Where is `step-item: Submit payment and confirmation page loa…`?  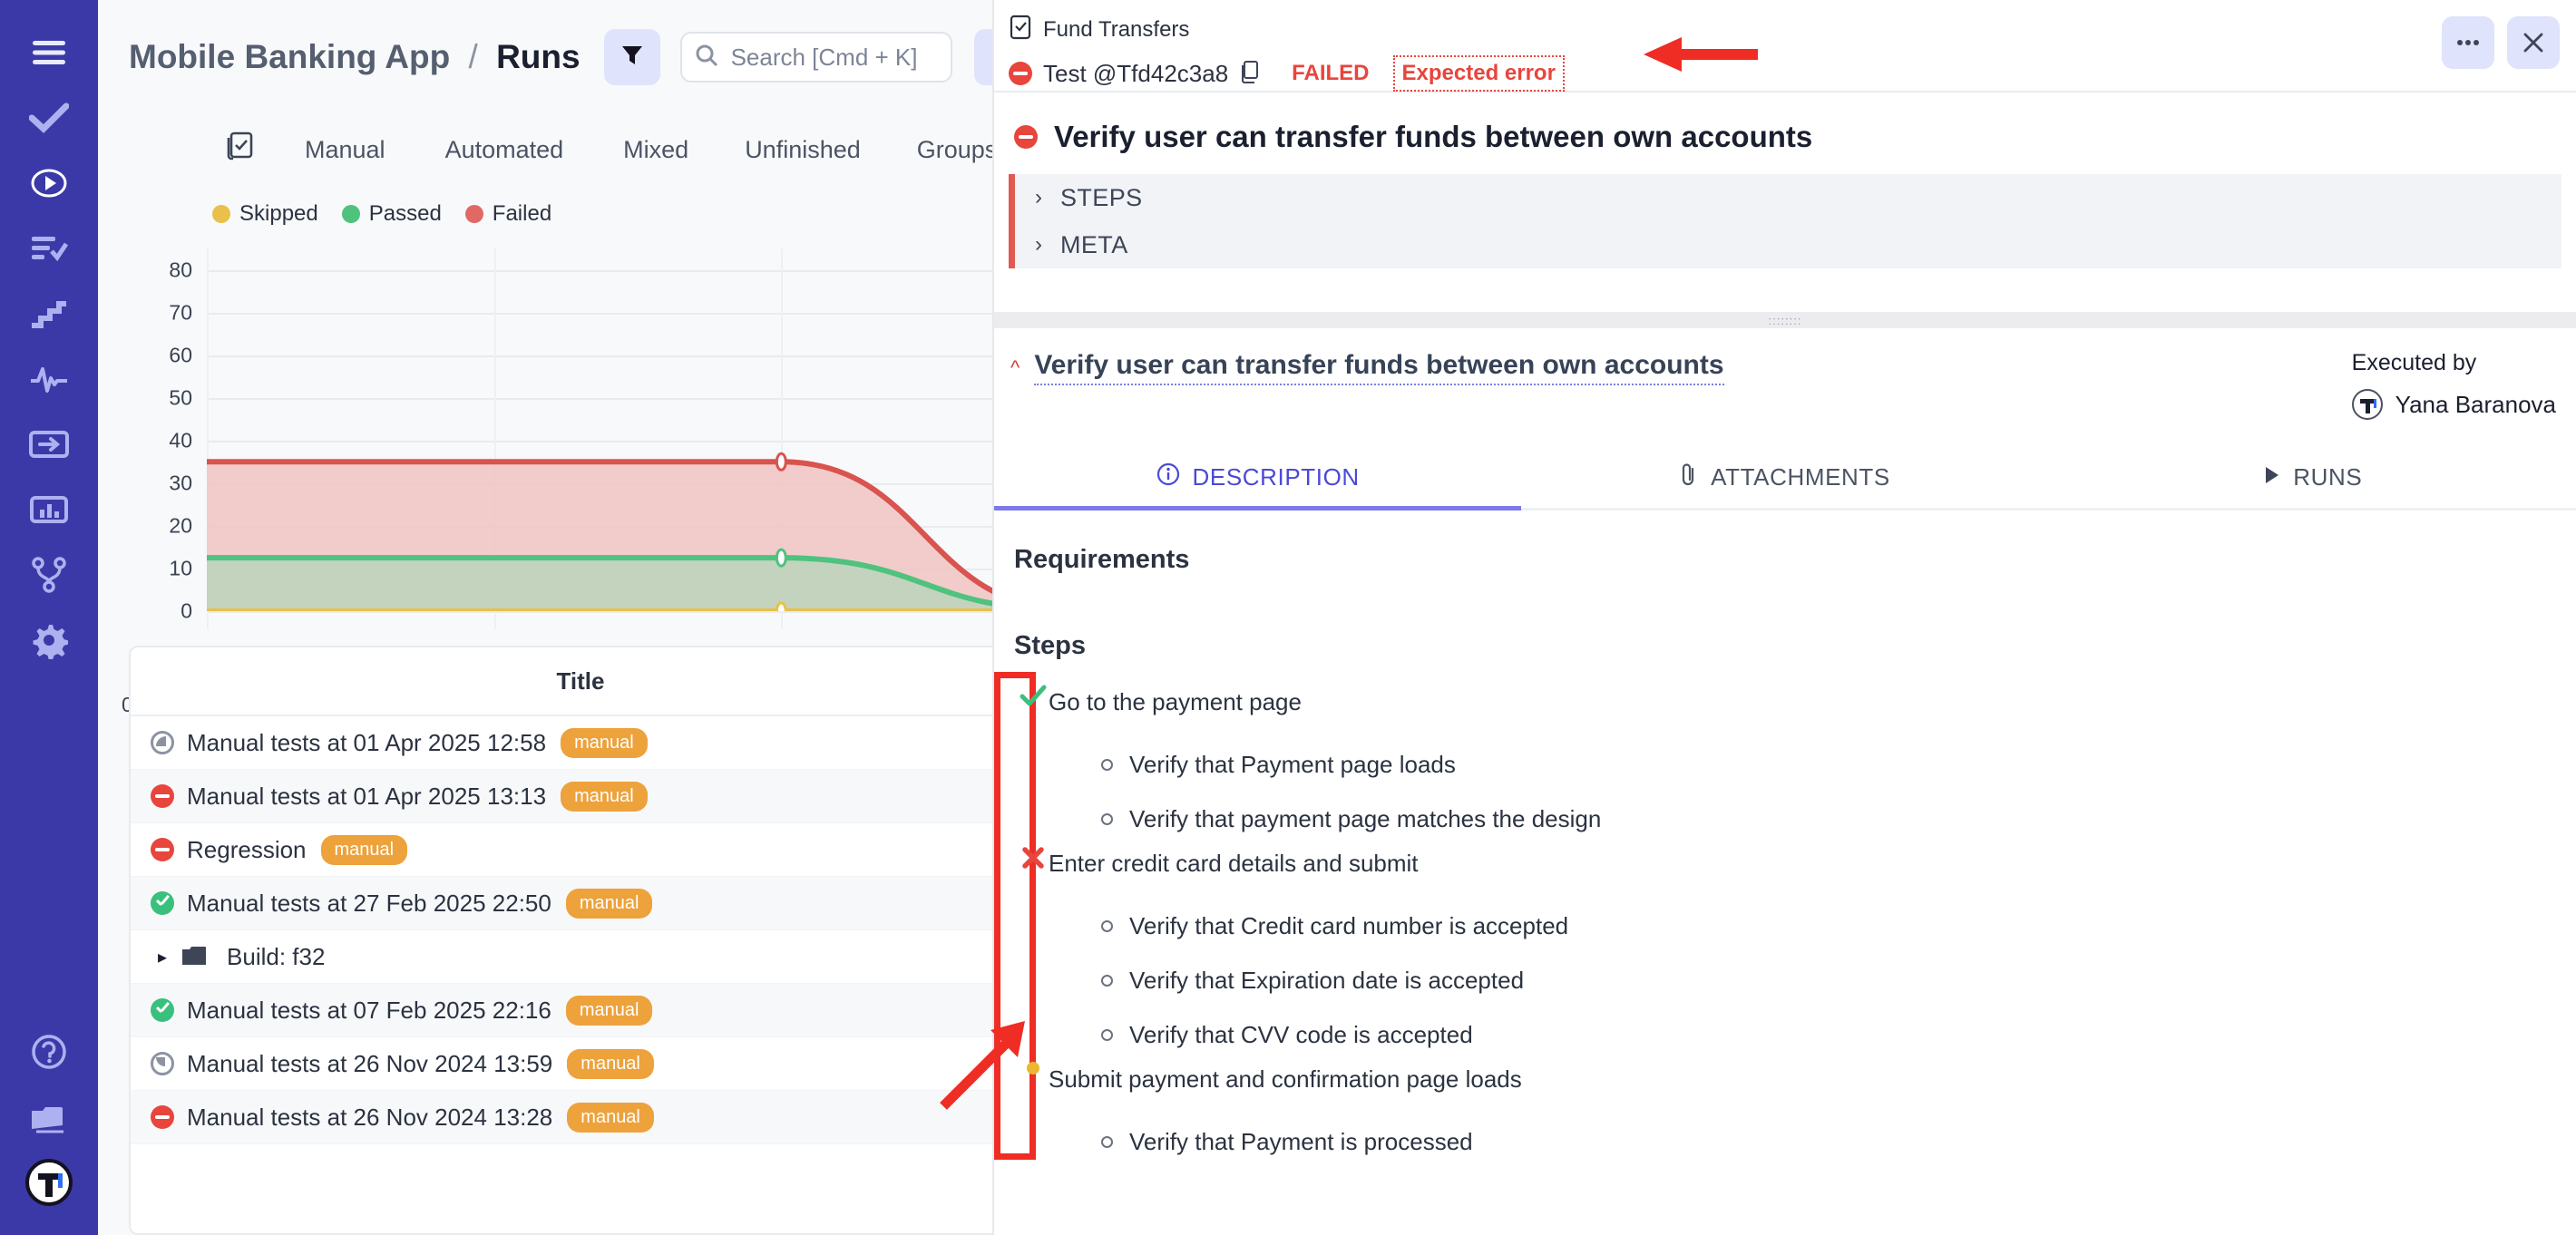 step-item: Submit payment and confirmation page loa… is located at coordinates (1795, 1088).